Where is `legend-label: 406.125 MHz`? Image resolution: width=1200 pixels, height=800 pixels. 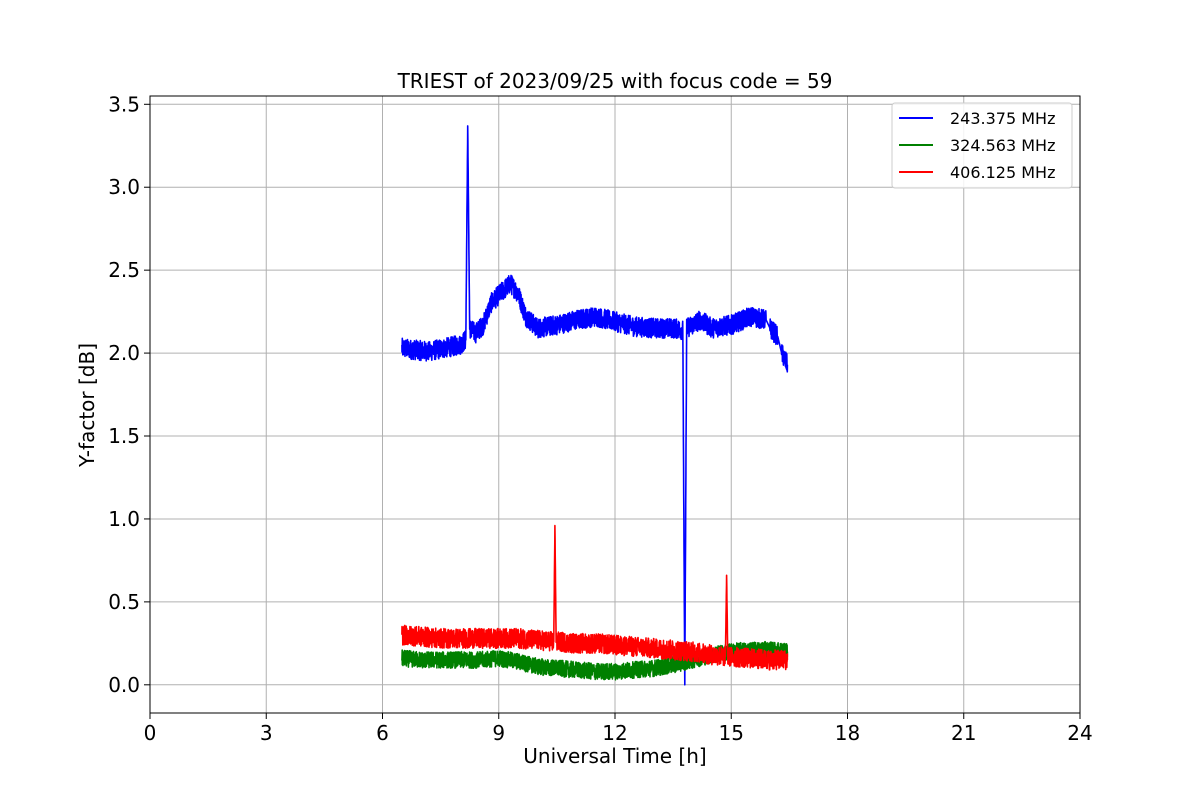 legend-label: 406.125 MHz is located at coordinates (1002, 172).